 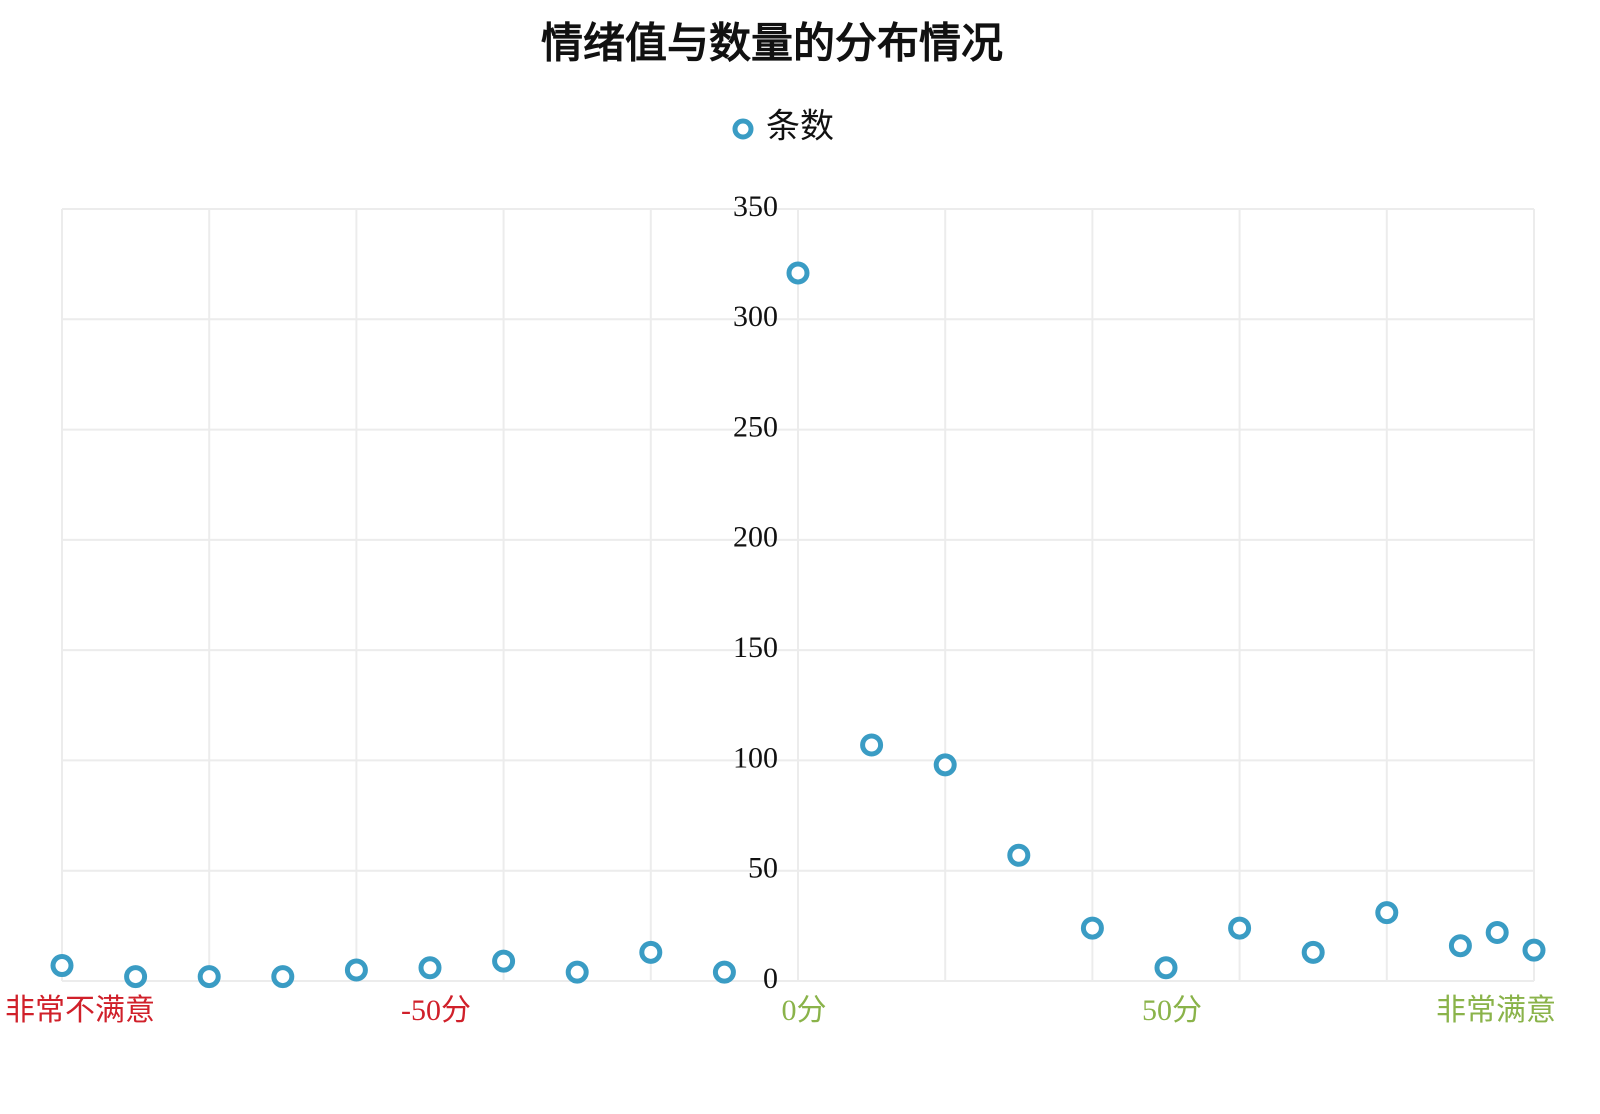 I want to click on y-tick-label: 100, so click(x=755, y=757).